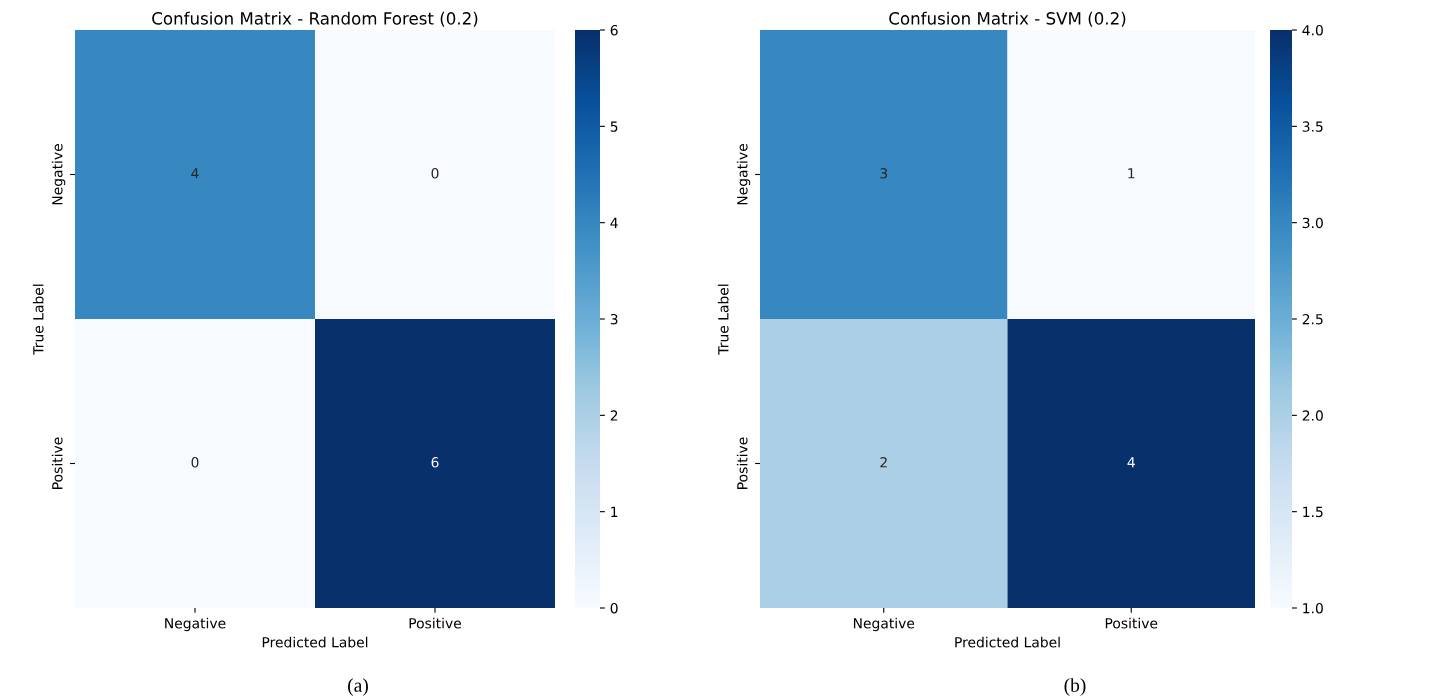 Image resolution: width=1435 pixels, height=700 pixels. I want to click on text: (b), so click(1075, 687).